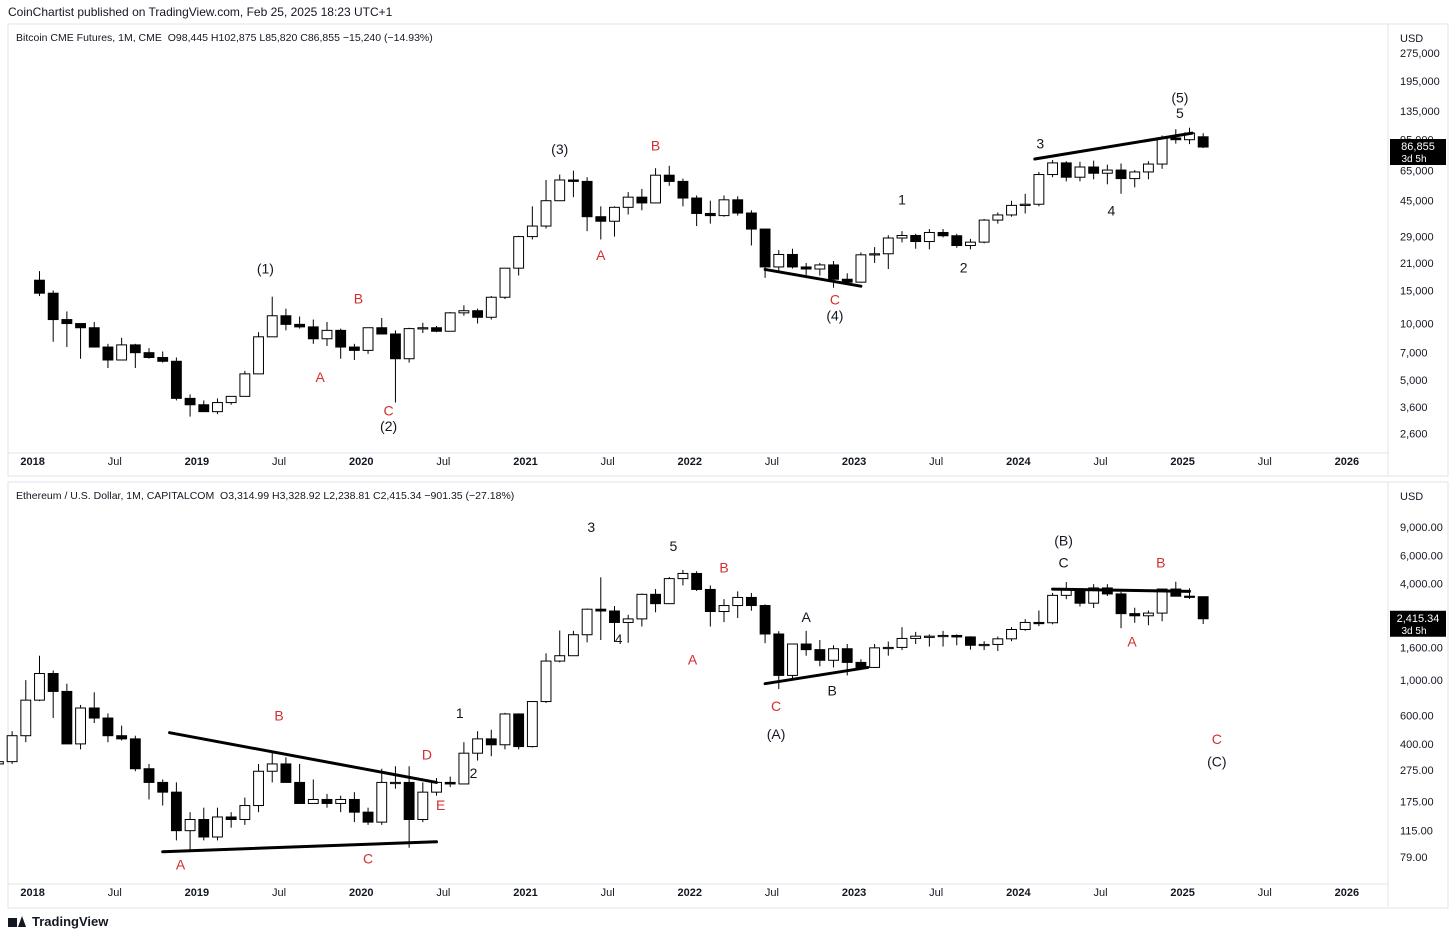  I want to click on wave-label: E, so click(440, 805).